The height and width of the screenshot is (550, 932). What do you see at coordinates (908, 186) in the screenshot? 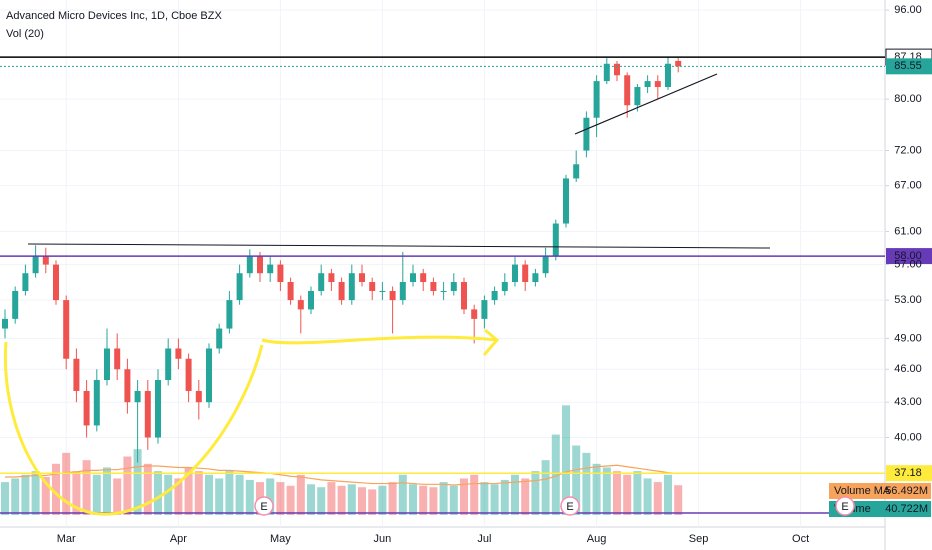
I see `y-tick-label: 67.00` at bounding box center [908, 186].